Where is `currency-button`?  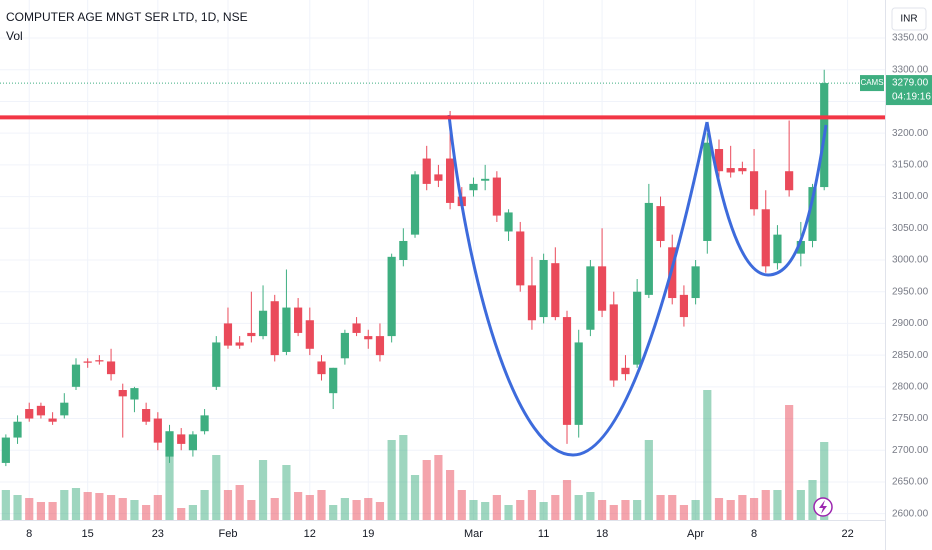 currency-button is located at coordinates (909, 19).